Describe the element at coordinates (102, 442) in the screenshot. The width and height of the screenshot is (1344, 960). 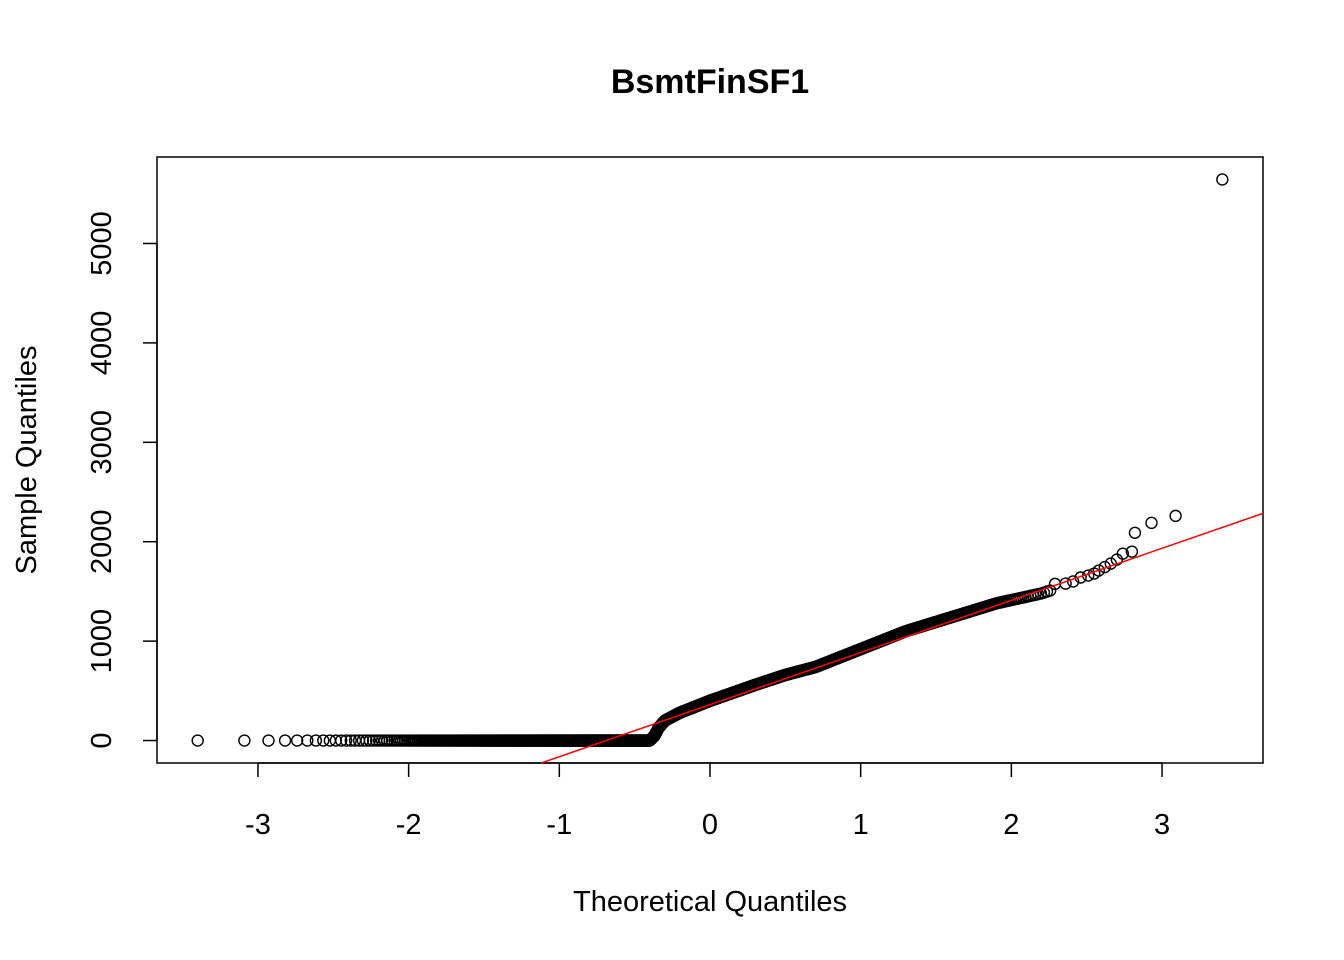
I see `y-tick-label: 3000` at that location.